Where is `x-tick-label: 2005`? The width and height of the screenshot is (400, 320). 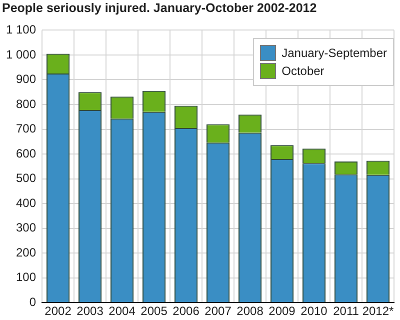
x-tick-label: 2005 is located at coordinates (154, 311).